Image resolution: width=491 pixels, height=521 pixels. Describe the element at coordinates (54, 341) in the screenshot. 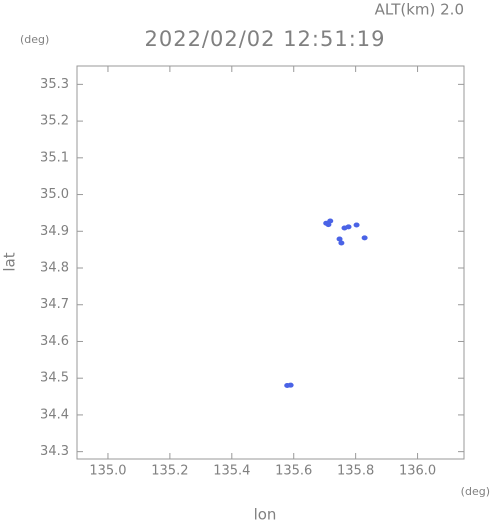

I see `y-tick-label: 34.6` at that location.